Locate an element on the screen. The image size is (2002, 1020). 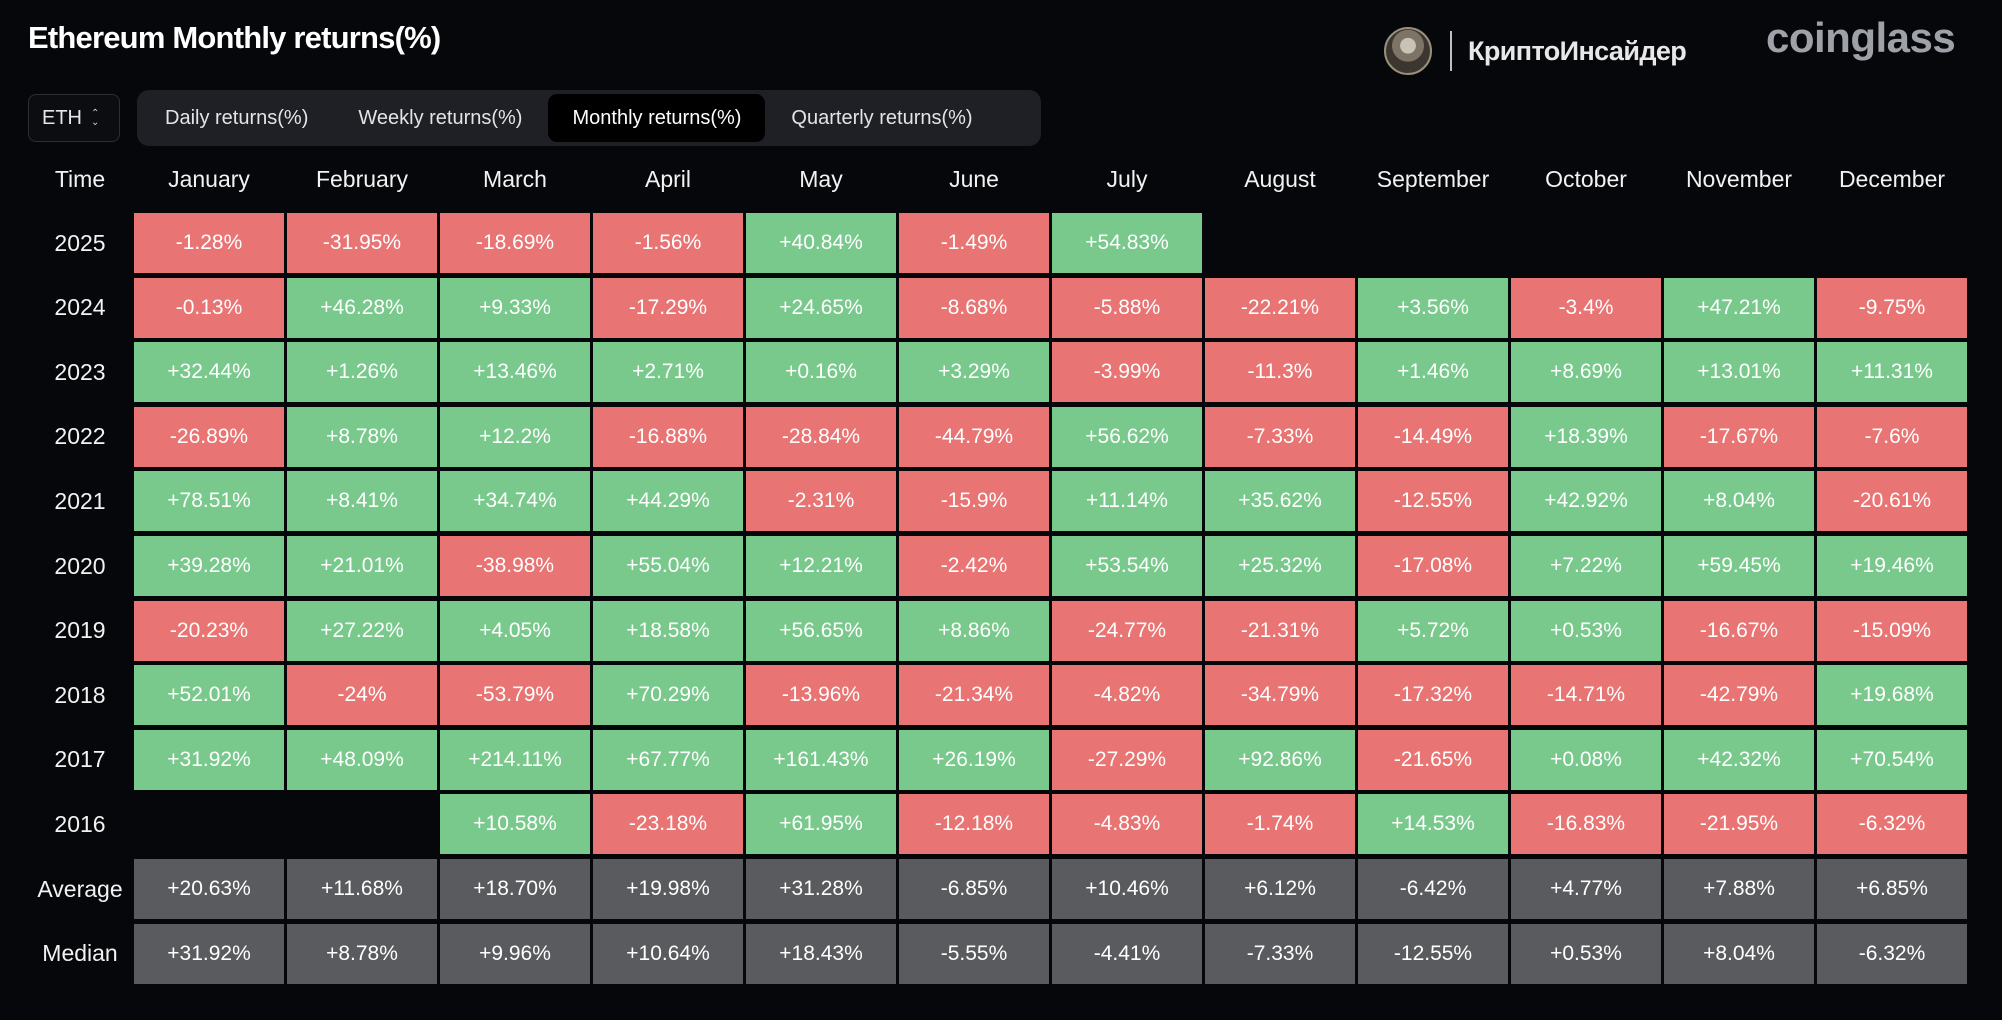
return-cell: +8.04% is located at coordinates (1739, 501).